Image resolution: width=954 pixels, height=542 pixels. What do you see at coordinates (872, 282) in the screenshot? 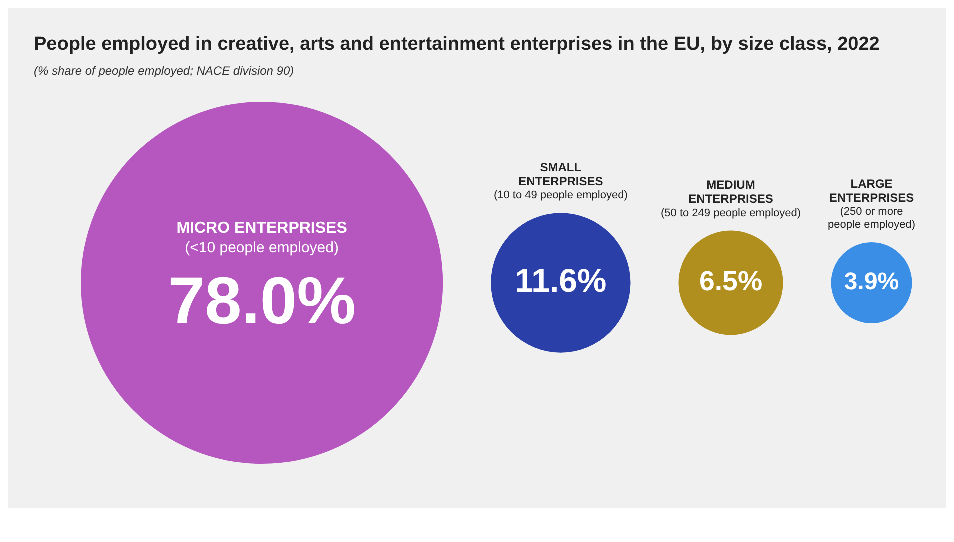
I see `data-label: 3.9%` at bounding box center [872, 282].